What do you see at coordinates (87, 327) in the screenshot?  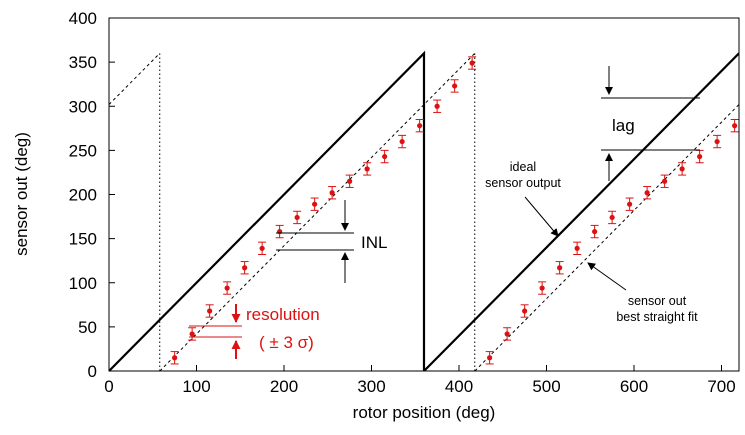 I see `y-tick-label: 50` at bounding box center [87, 327].